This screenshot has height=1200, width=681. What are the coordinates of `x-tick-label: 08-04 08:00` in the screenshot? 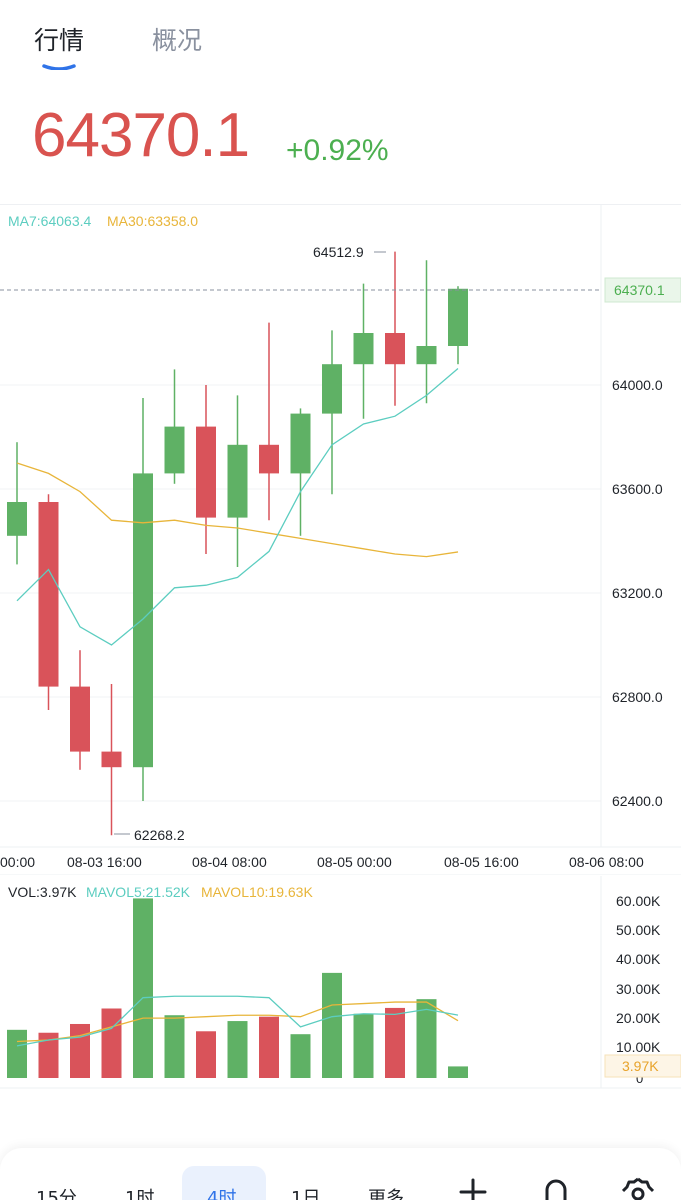 It's located at (229, 862).